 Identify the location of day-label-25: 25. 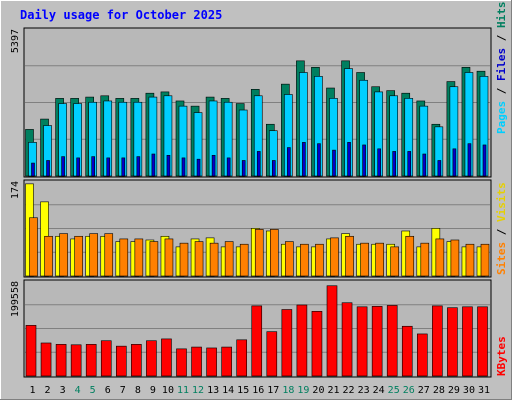
(394, 390).